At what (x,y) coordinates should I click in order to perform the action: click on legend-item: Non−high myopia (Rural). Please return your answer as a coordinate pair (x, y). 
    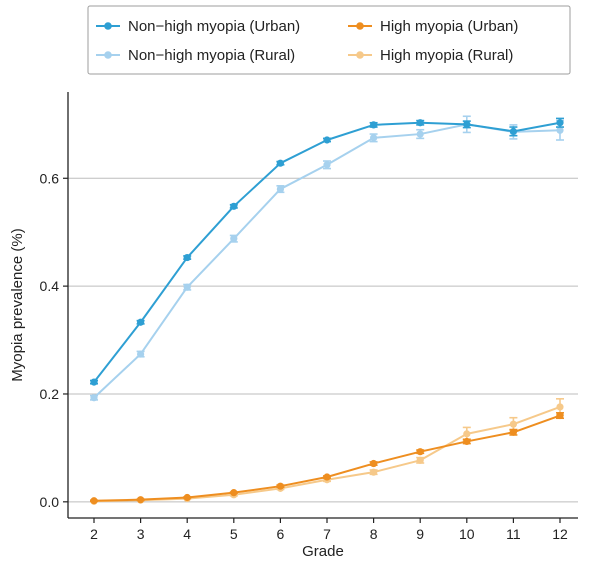
    Looking at the image, I should click on (195, 55).